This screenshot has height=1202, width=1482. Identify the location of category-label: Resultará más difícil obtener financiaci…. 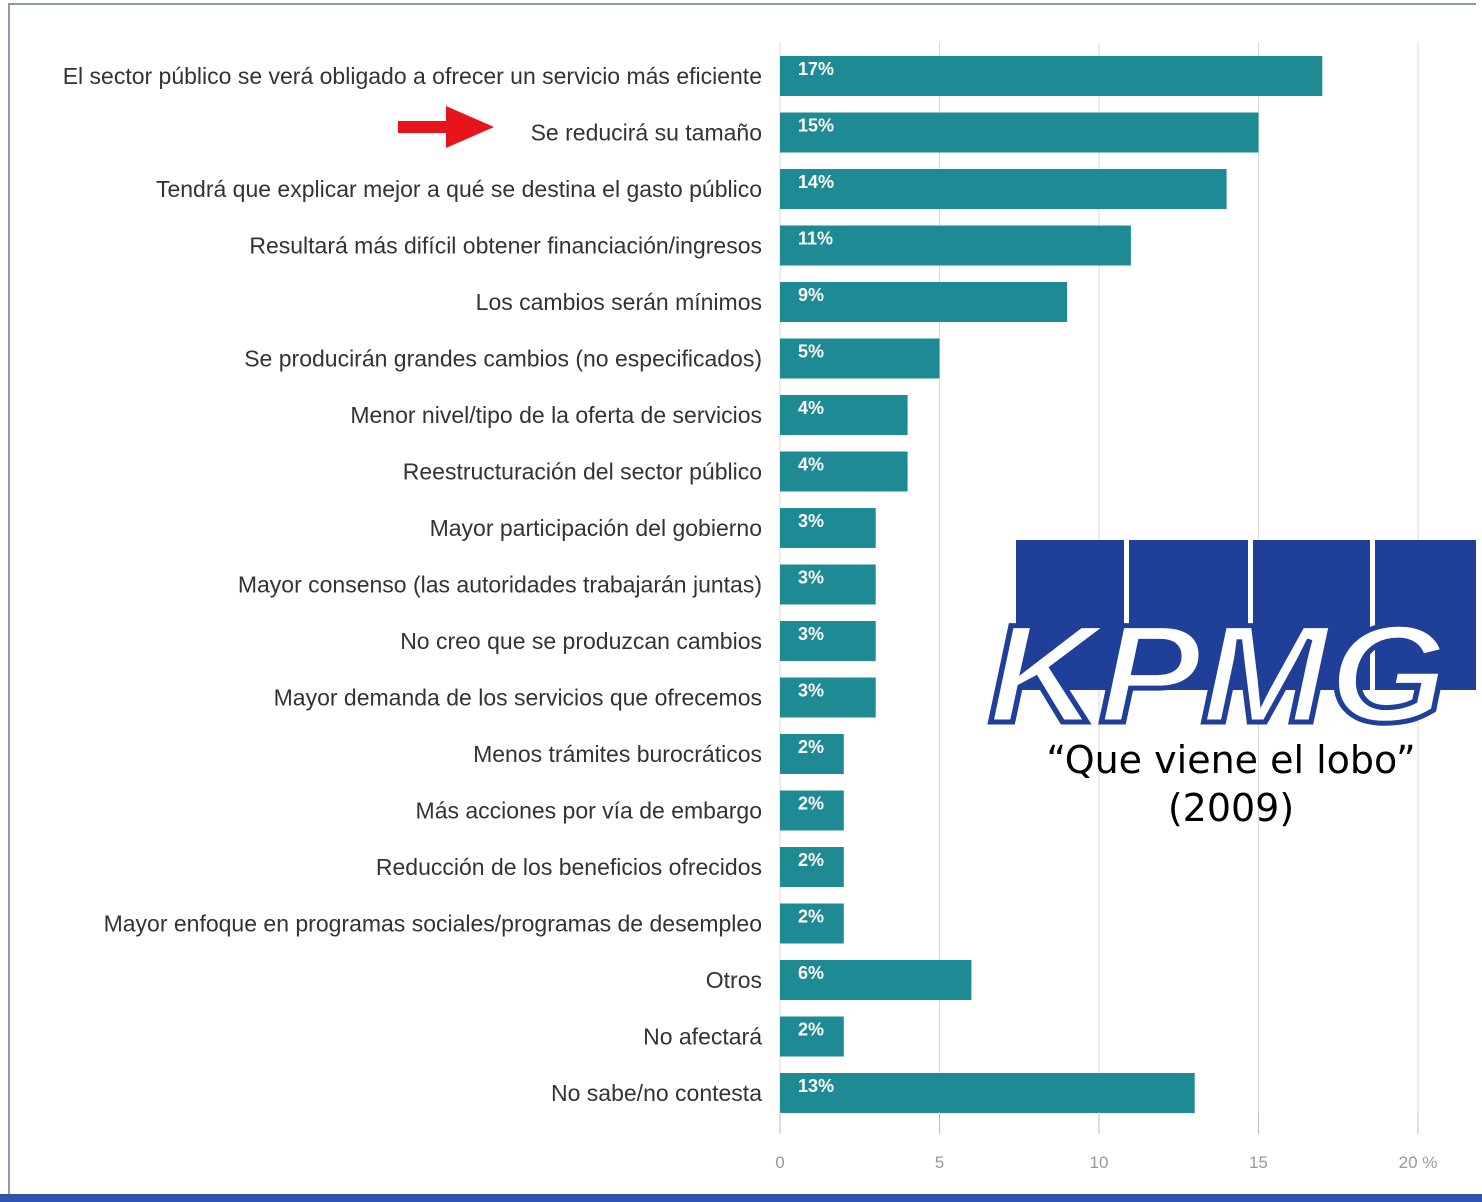
(505, 246).